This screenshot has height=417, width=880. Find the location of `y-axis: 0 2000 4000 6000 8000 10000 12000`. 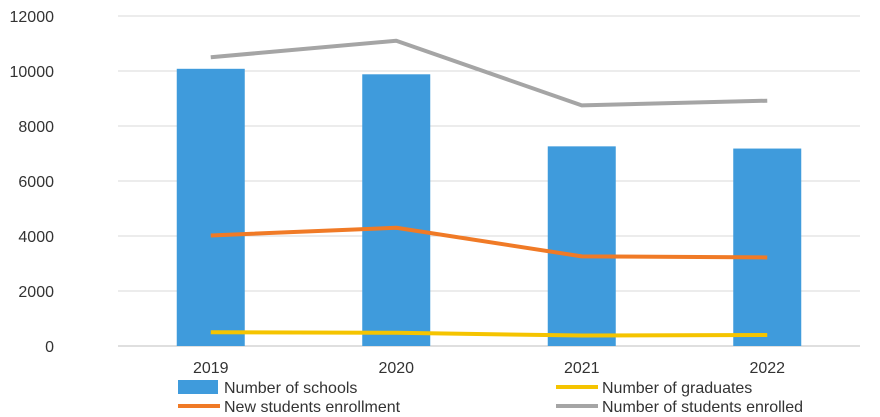

y-axis: 0 2000 4000 6000 8000 10000 12000 is located at coordinates (32, 182).